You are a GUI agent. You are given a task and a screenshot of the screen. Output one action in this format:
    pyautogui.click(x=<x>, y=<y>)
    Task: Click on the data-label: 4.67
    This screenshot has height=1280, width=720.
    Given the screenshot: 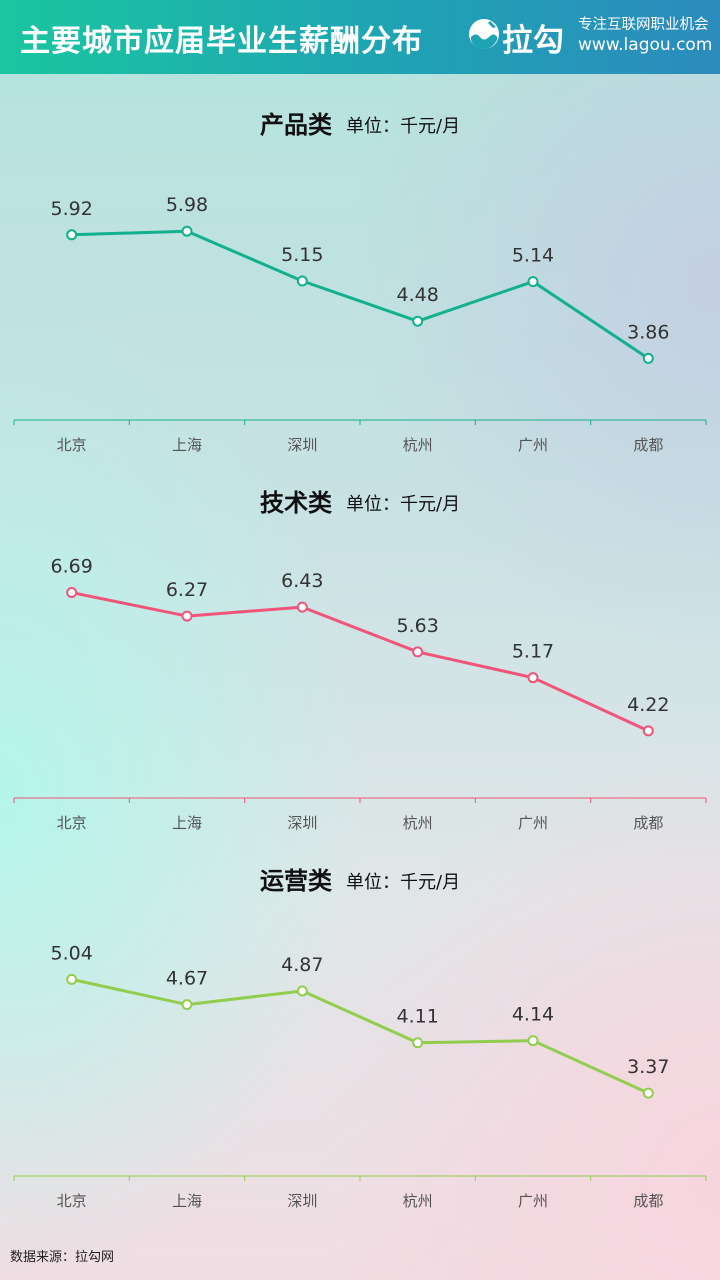 What is the action you would take?
    pyautogui.click(x=187, y=979)
    